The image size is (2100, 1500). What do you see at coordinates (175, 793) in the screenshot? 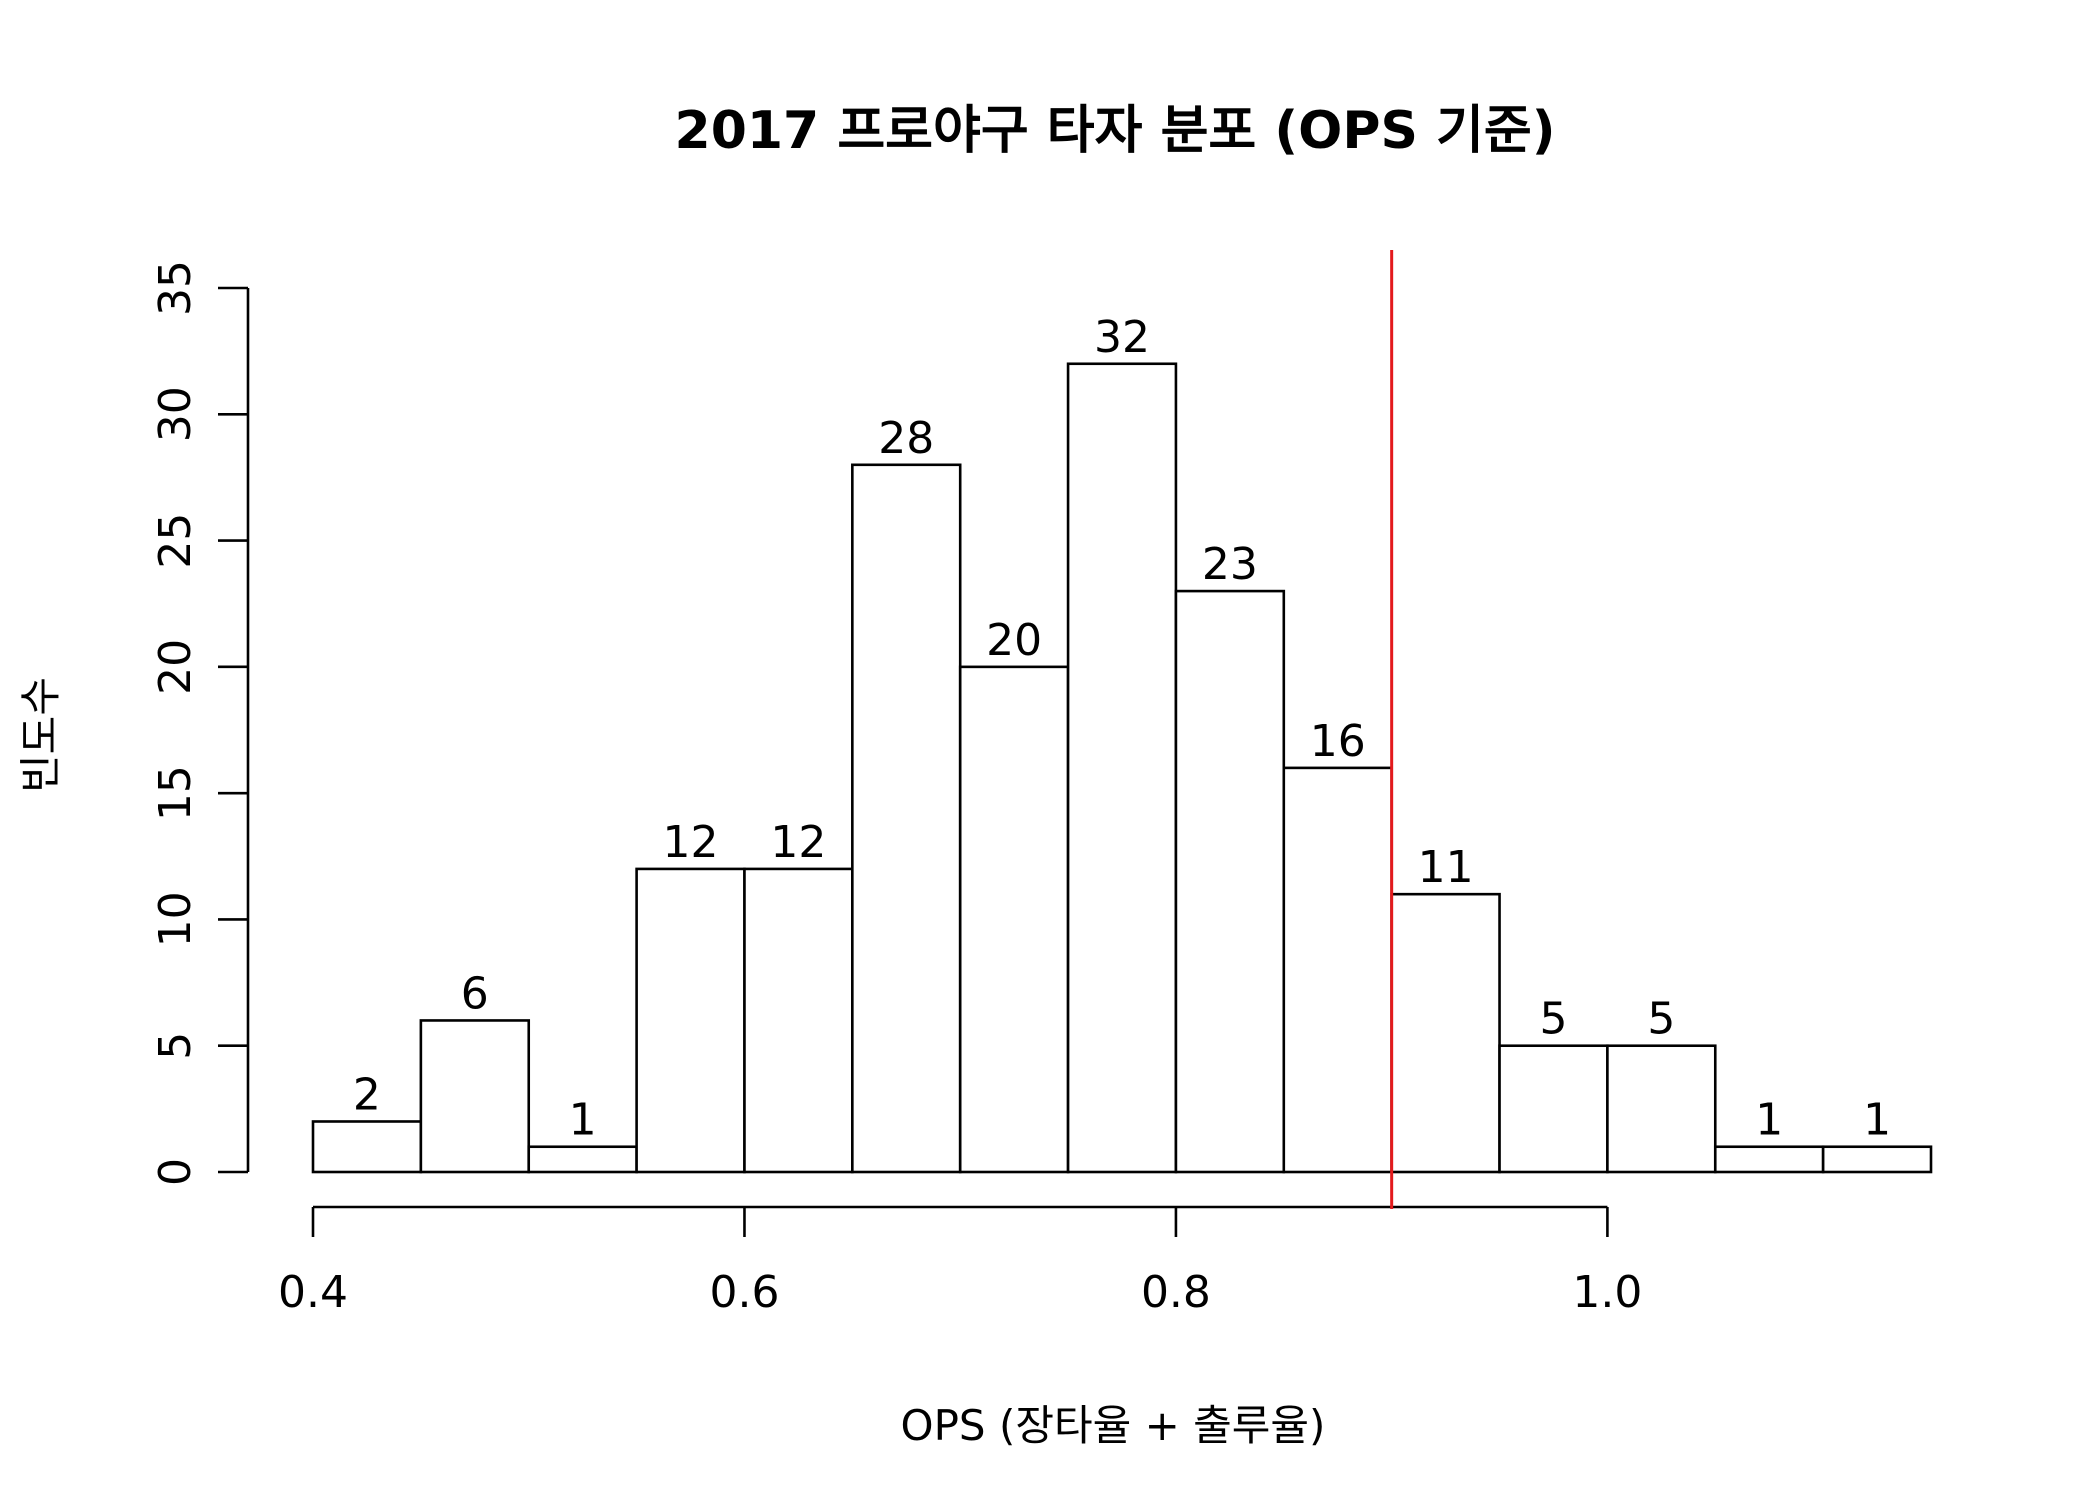
I see `y-tick-label: 15` at bounding box center [175, 793].